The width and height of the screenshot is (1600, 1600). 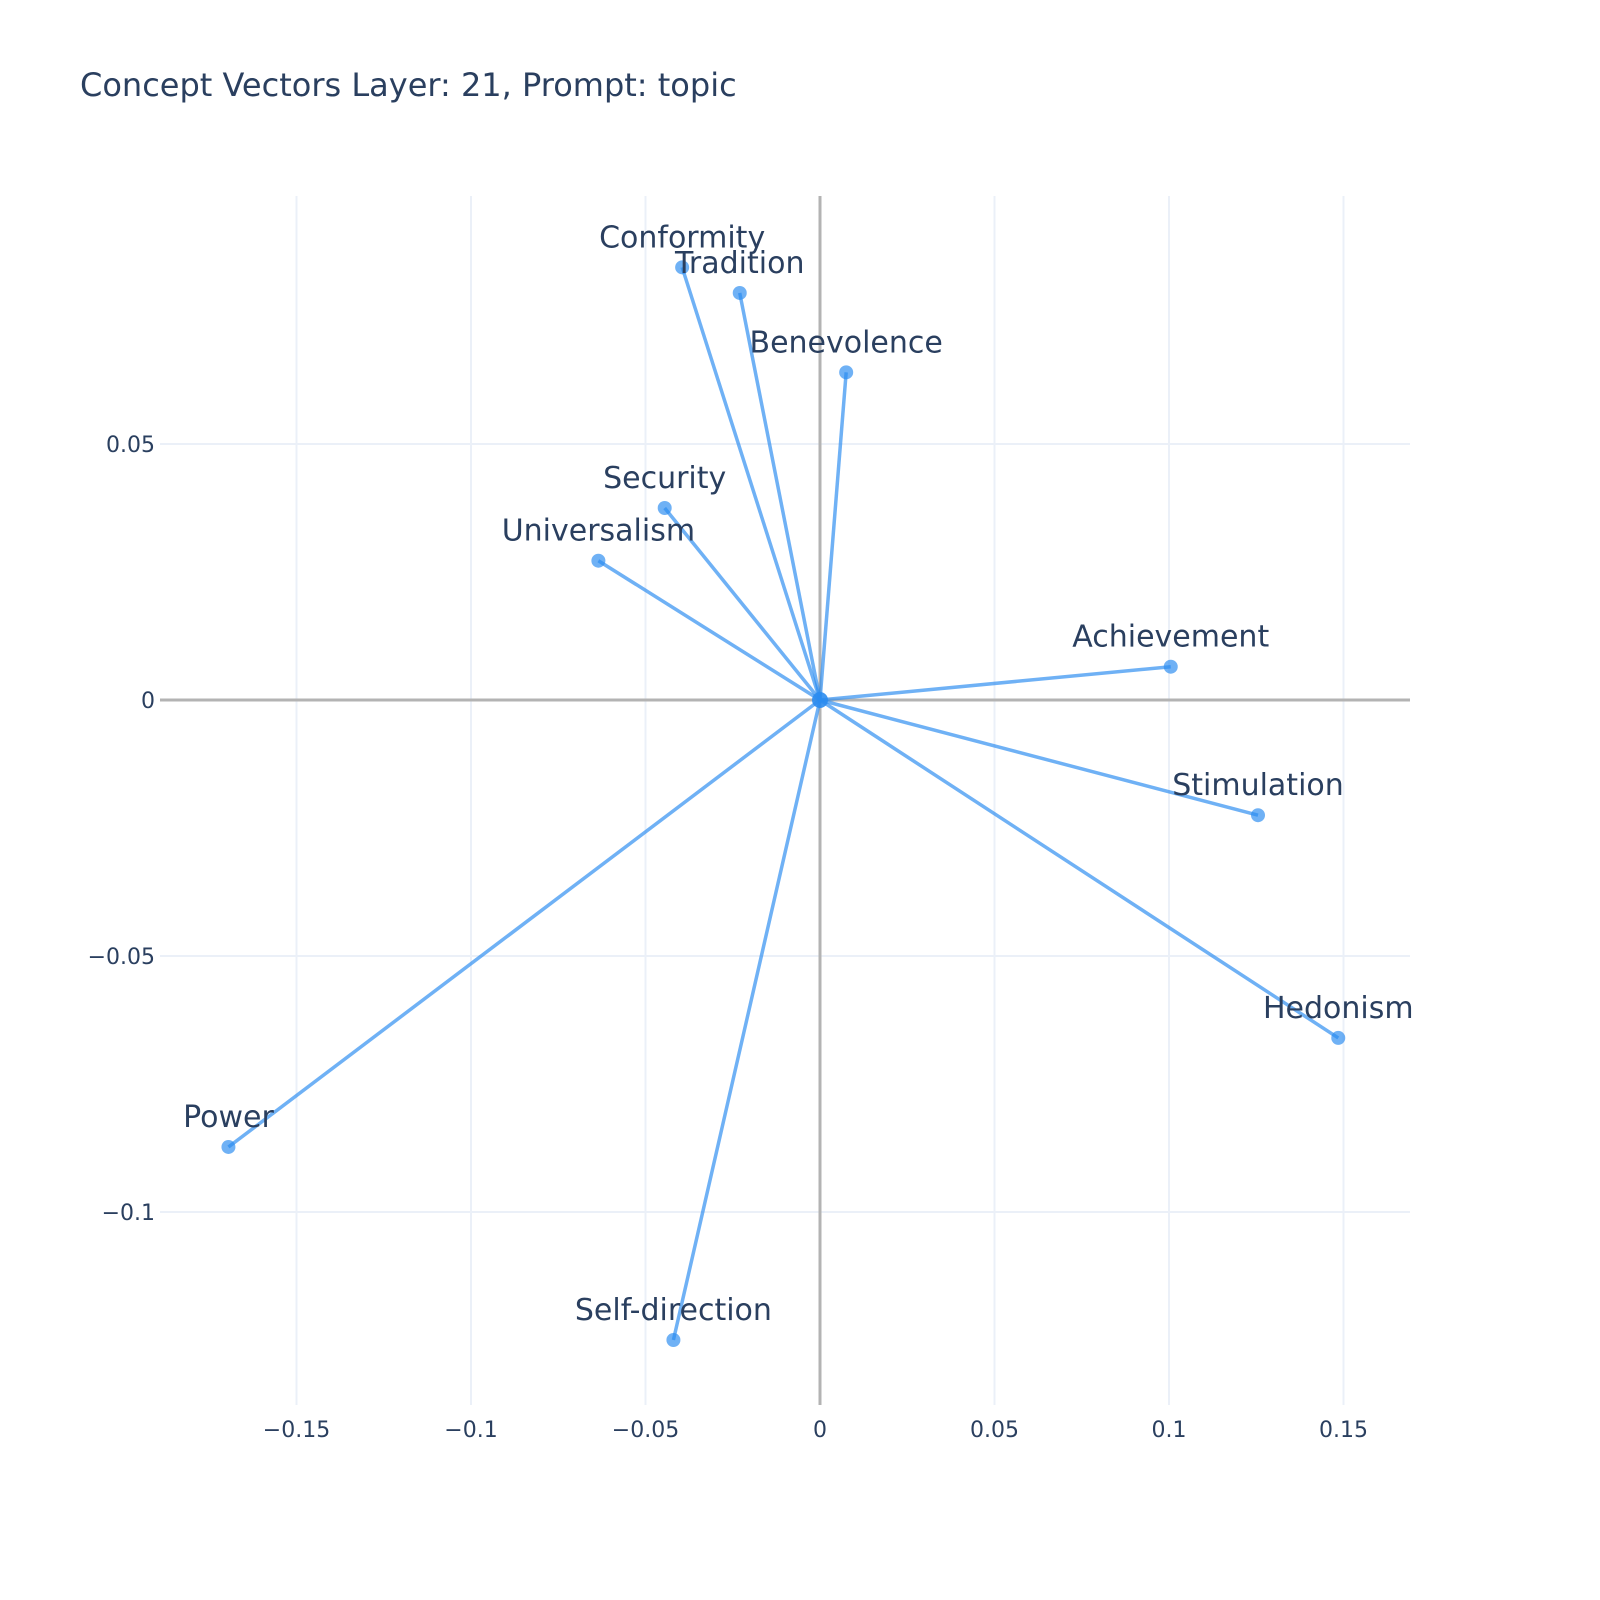 What do you see at coordinates (470, 1430) in the screenshot?
I see `x-tick-label: −0.1` at bounding box center [470, 1430].